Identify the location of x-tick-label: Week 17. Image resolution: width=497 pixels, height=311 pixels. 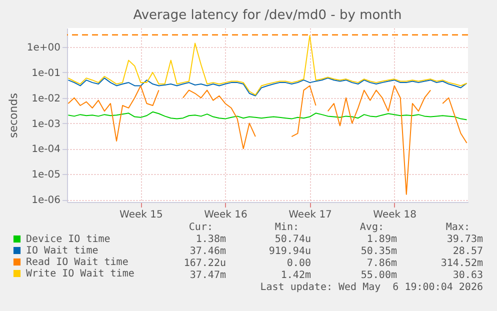
(310, 215).